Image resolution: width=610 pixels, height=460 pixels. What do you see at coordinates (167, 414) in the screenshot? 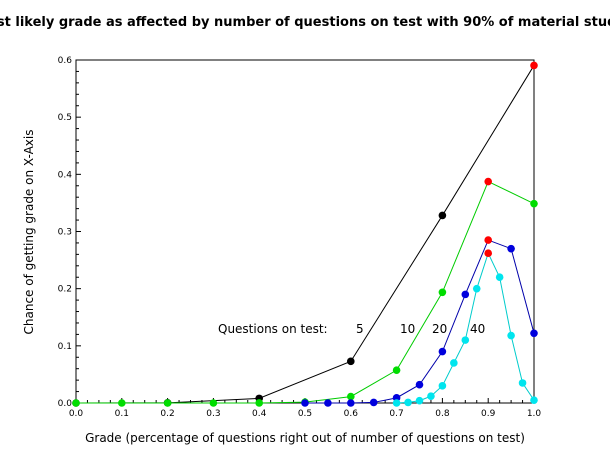
I see `x-tick-label: 0.2` at bounding box center [167, 414].